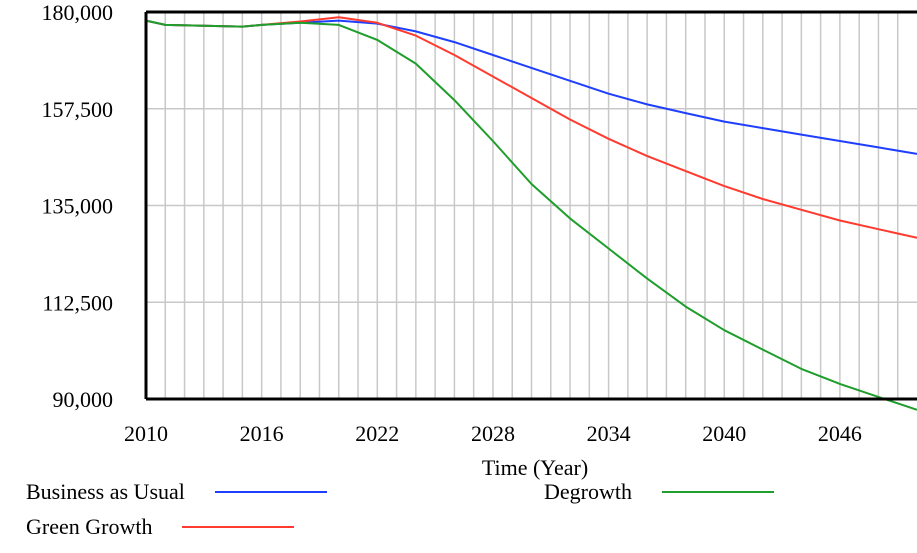 This screenshot has height=553, width=917. I want to click on y-tick-label: 135,000, so click(78, 206).